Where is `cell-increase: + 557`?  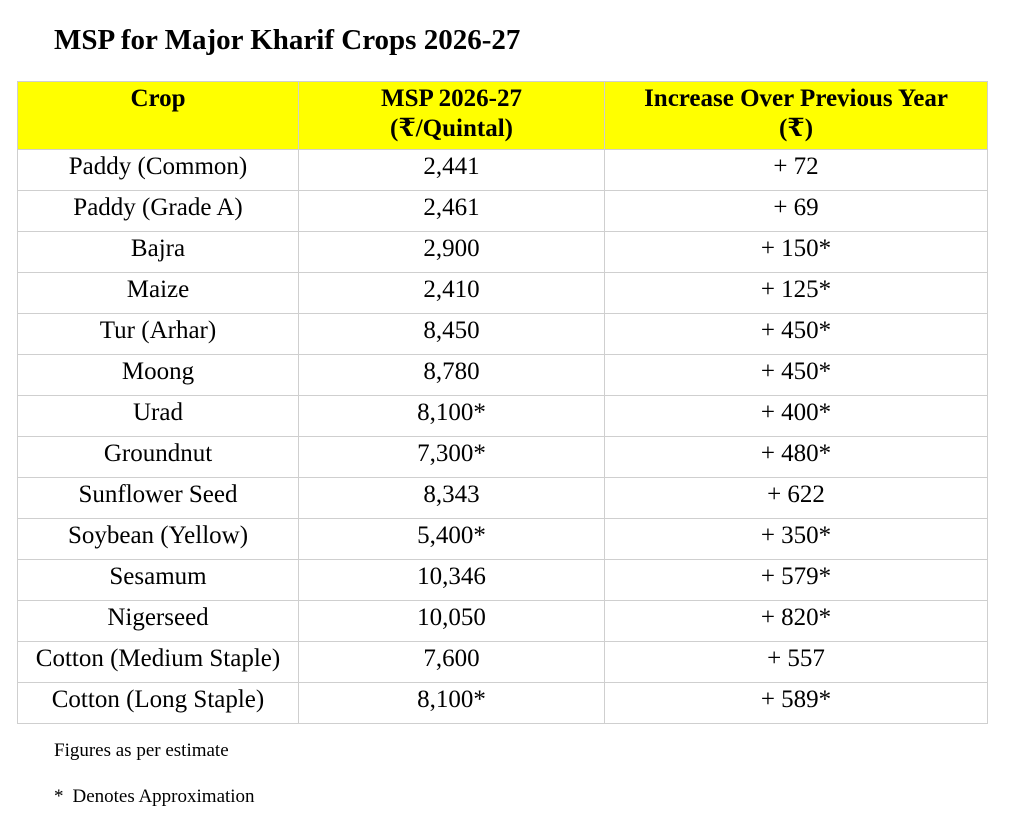 cell-increase: + 557 is located at coordinates (796, 662).